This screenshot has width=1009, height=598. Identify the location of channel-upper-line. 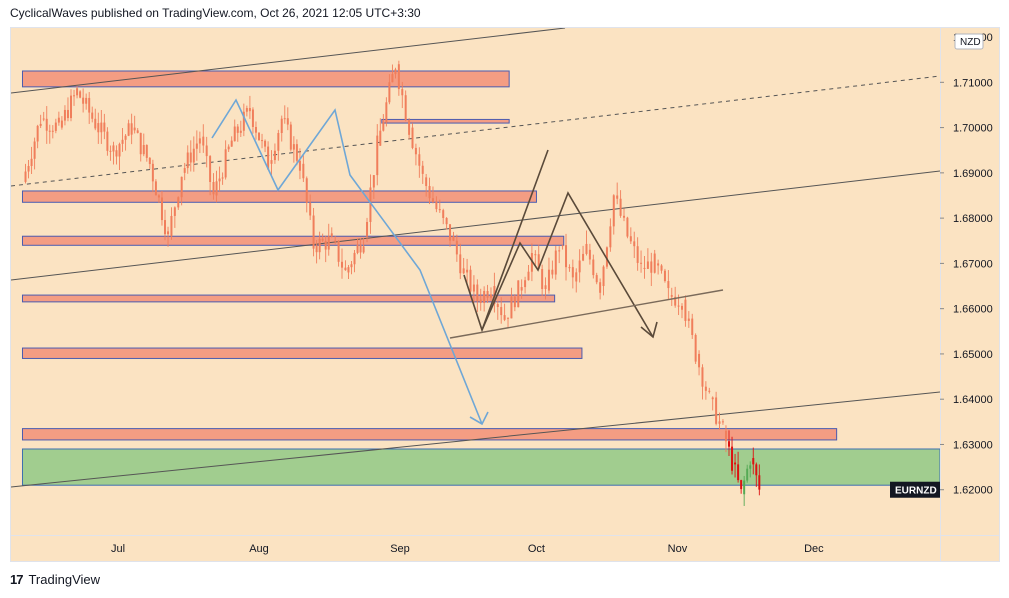
(288, 61).